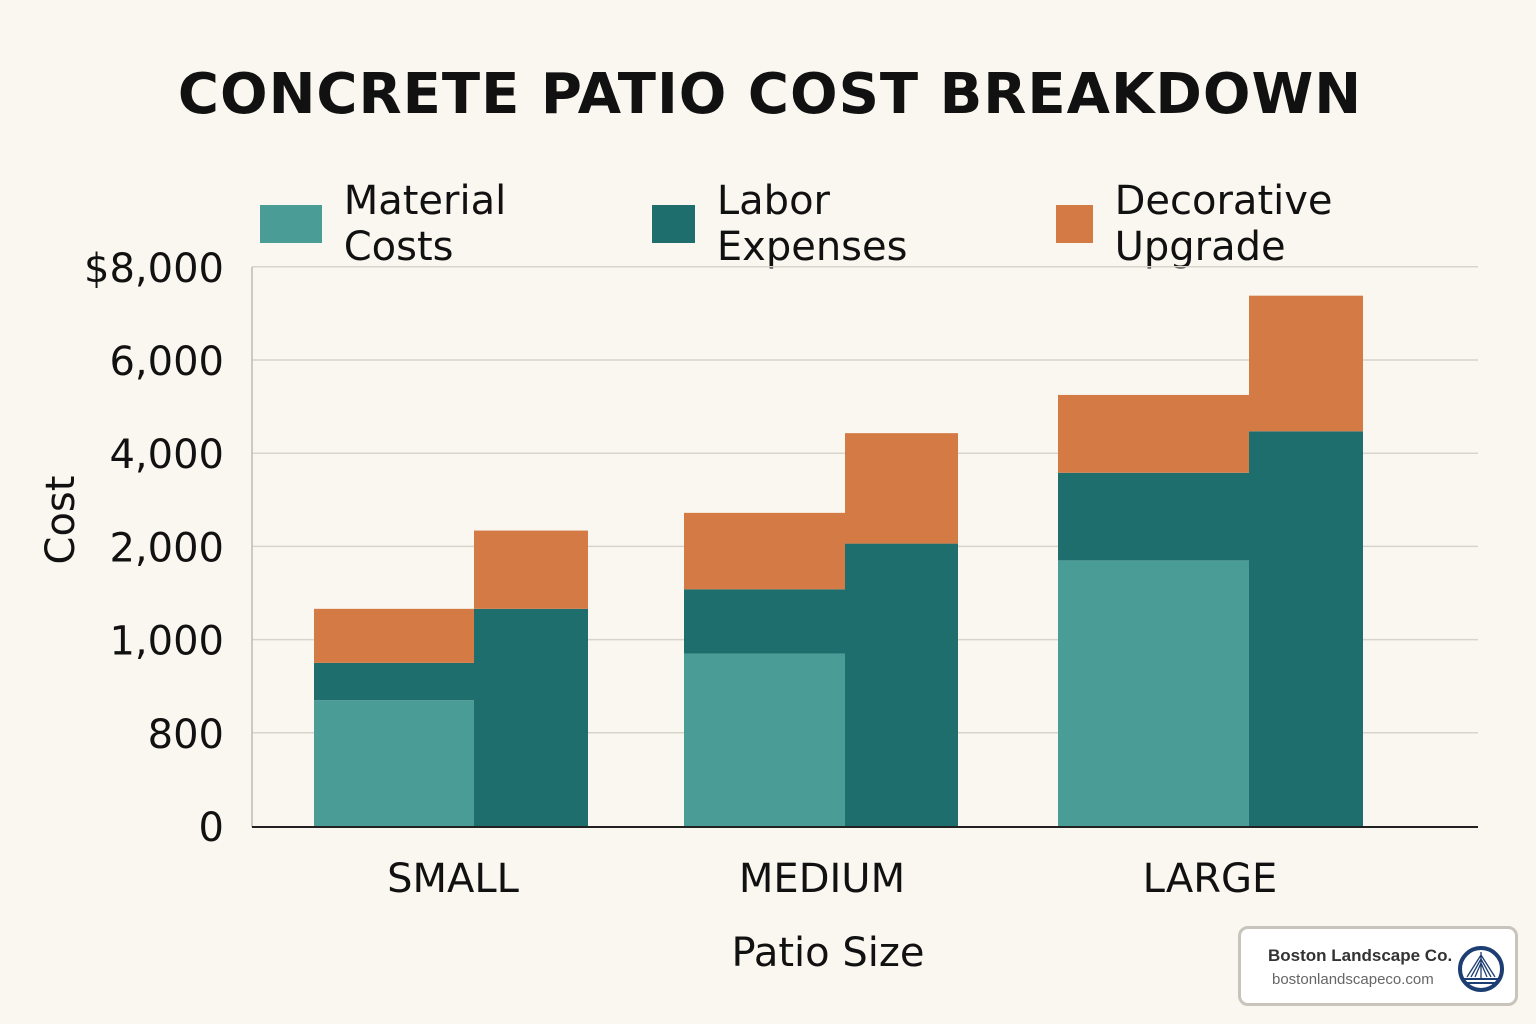 The height and width of the screenshot is (1024, 1536). I want to click on legend-swatch-labor, so click(673, 224).